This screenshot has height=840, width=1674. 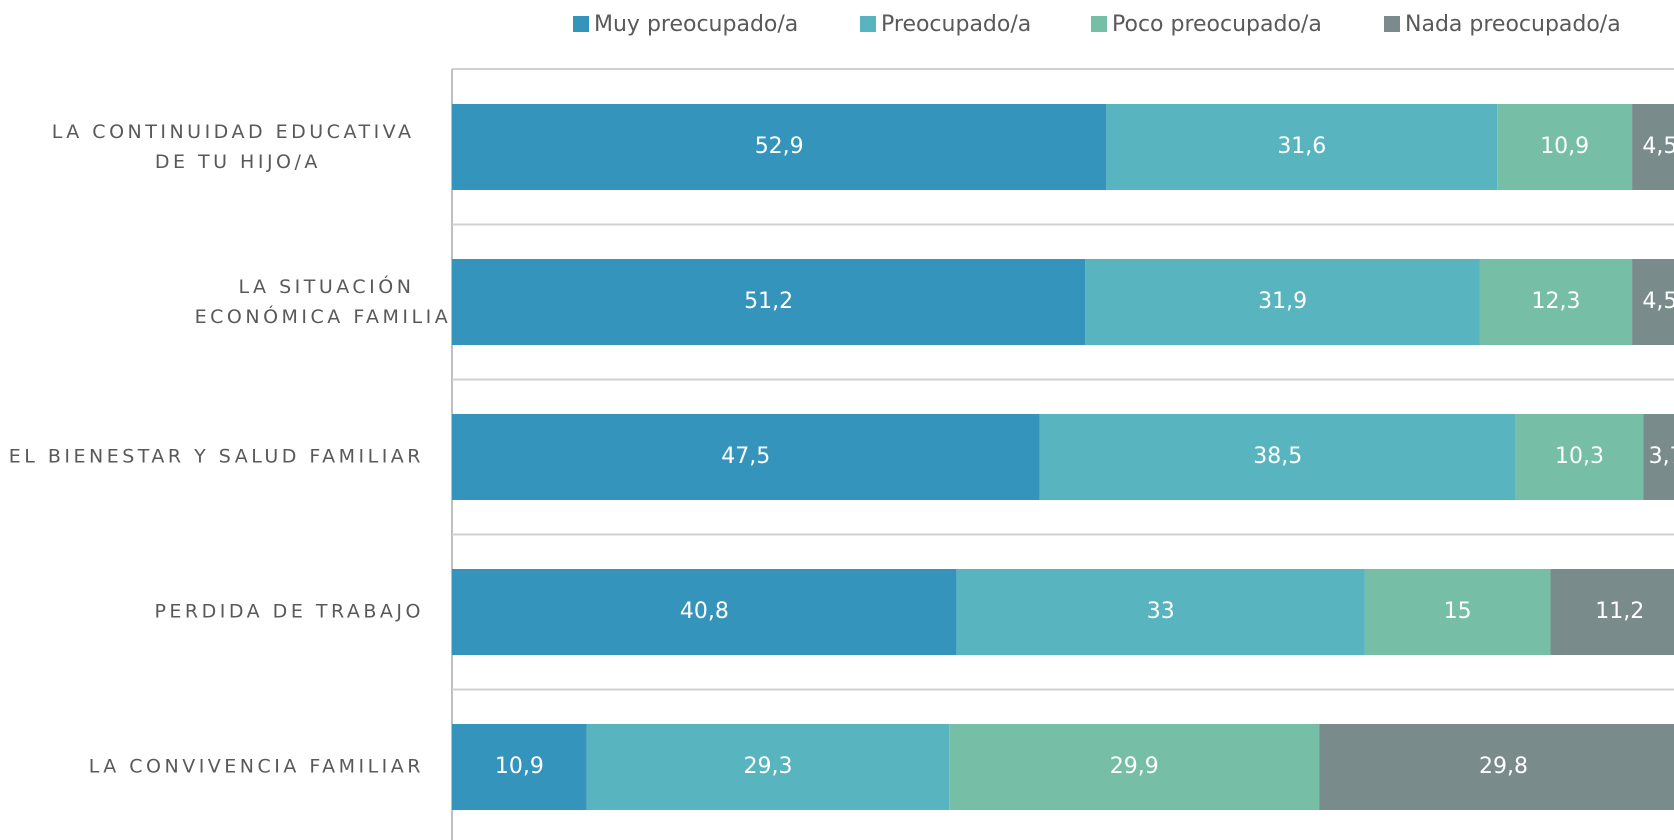 I want to click on value-label: 11,2, so click(x=1619, y=611).